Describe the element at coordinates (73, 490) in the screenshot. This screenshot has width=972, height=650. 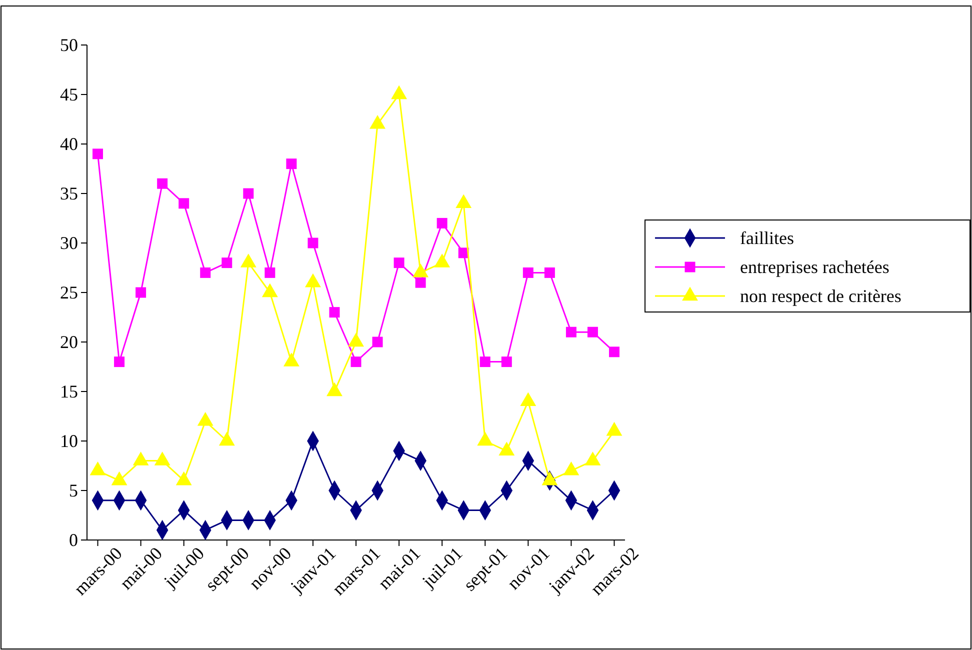
I see `y-tick-label: 5` at that location.